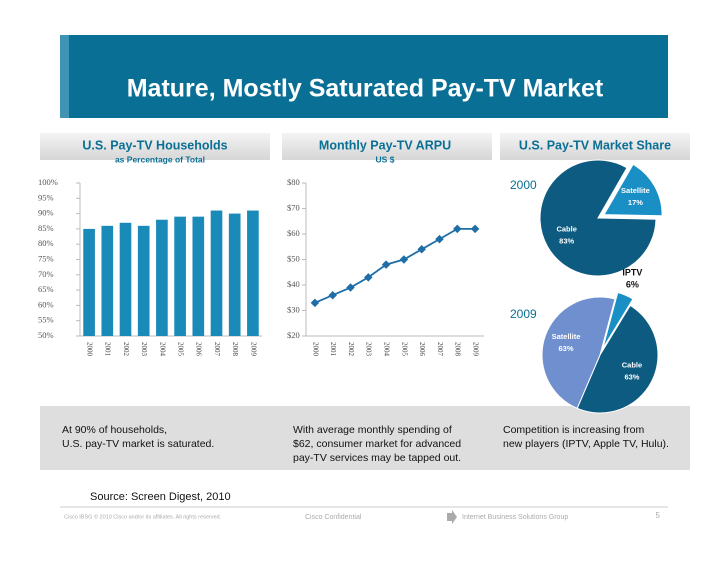  Describe the element at coordinates (293, 233) in the screenshot. I see `y-tick-label: $60` at that location.